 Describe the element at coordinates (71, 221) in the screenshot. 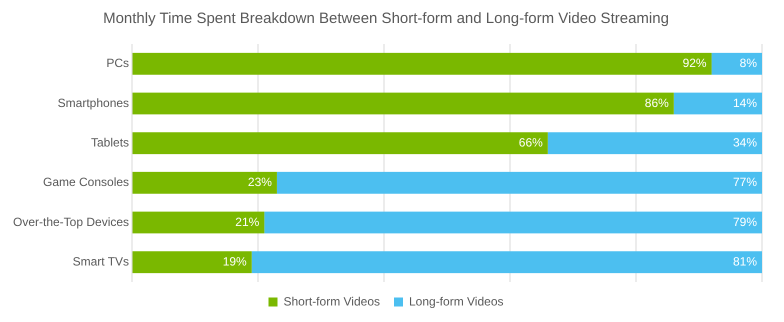

I see `y-tick-label: Over-the-Top Devices` at that location.